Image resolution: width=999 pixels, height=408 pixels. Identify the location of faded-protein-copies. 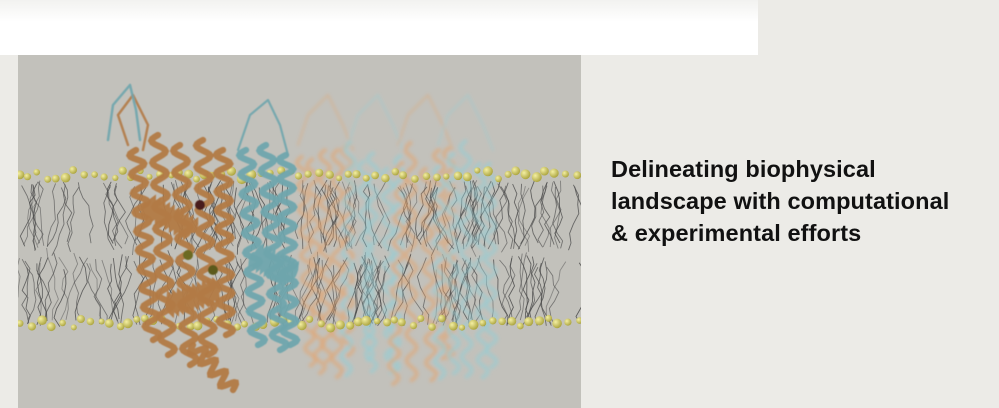
(396, 240).